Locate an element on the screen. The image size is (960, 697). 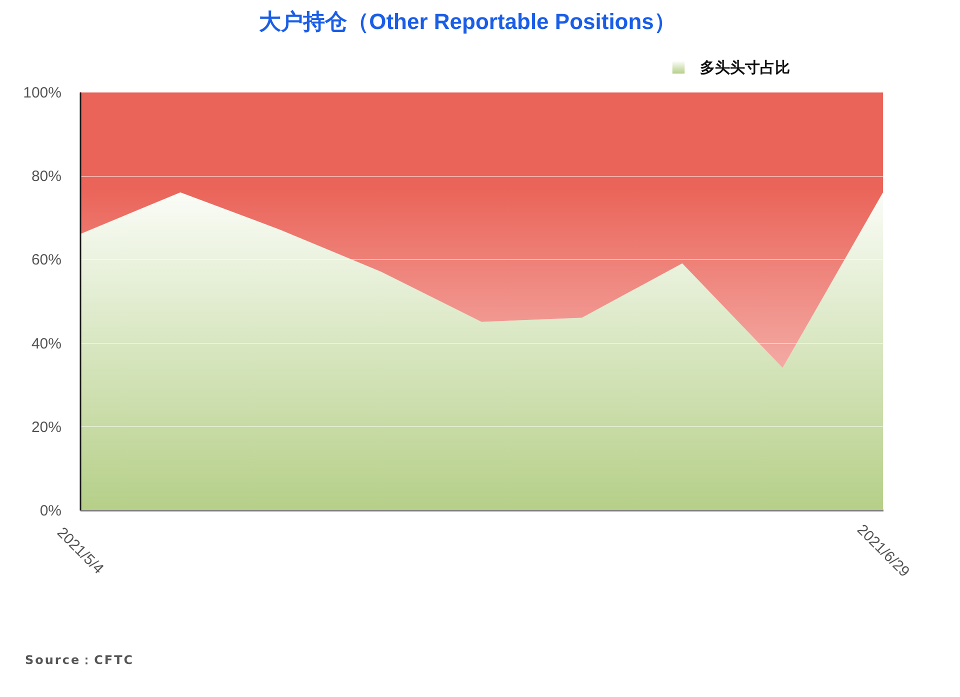
y-tick-label: 80% is located at coordinates (46, 177).